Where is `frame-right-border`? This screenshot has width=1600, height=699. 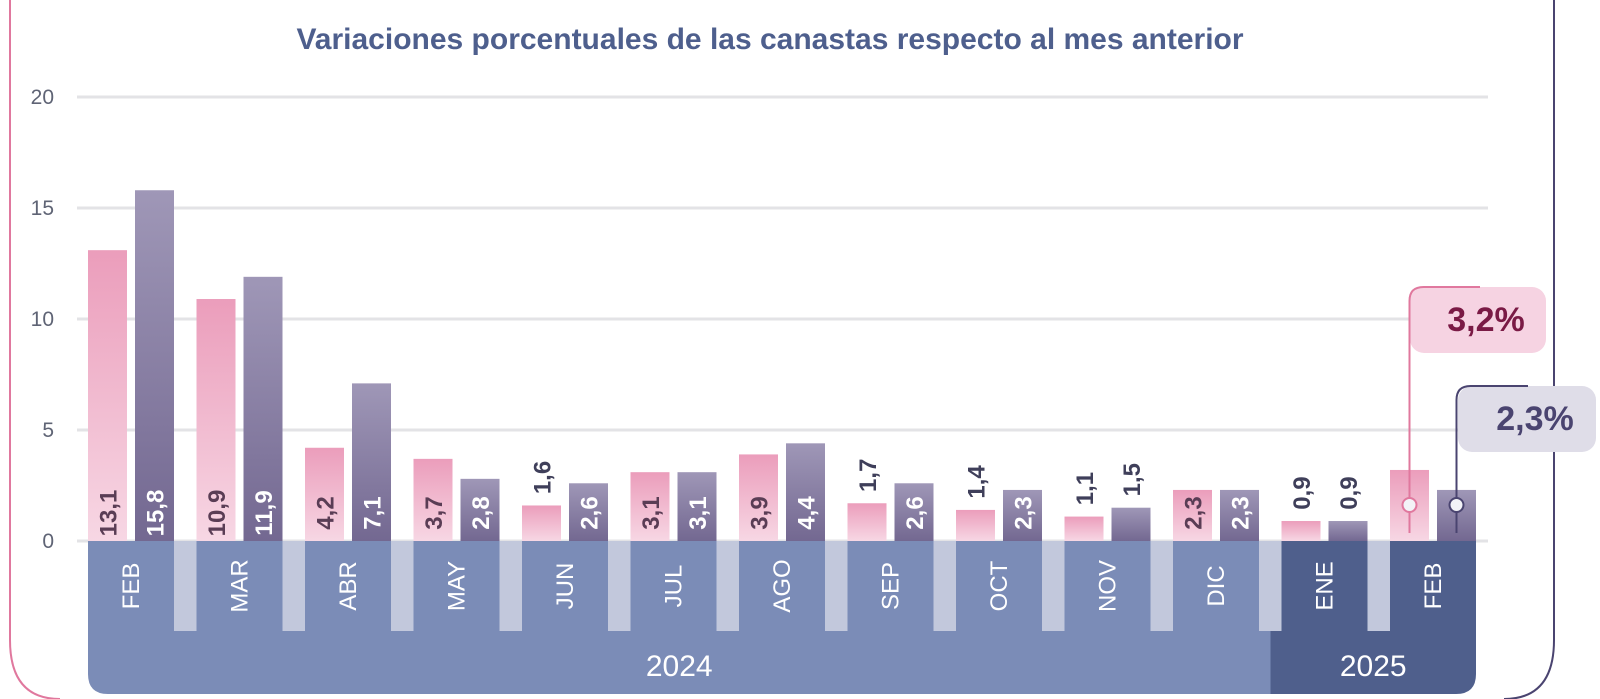 frame-right-border is located at coordinates (1529, 349).